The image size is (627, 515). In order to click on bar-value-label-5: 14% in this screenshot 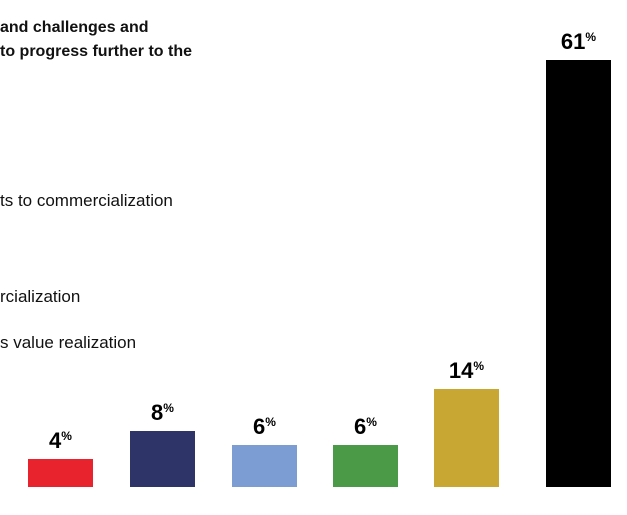, I will do `click(466, 370)`.